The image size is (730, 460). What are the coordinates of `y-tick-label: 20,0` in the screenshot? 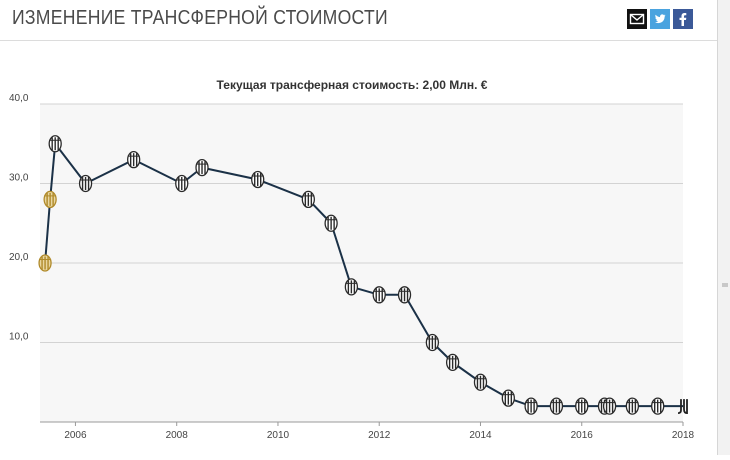 It's located at (19, 257).